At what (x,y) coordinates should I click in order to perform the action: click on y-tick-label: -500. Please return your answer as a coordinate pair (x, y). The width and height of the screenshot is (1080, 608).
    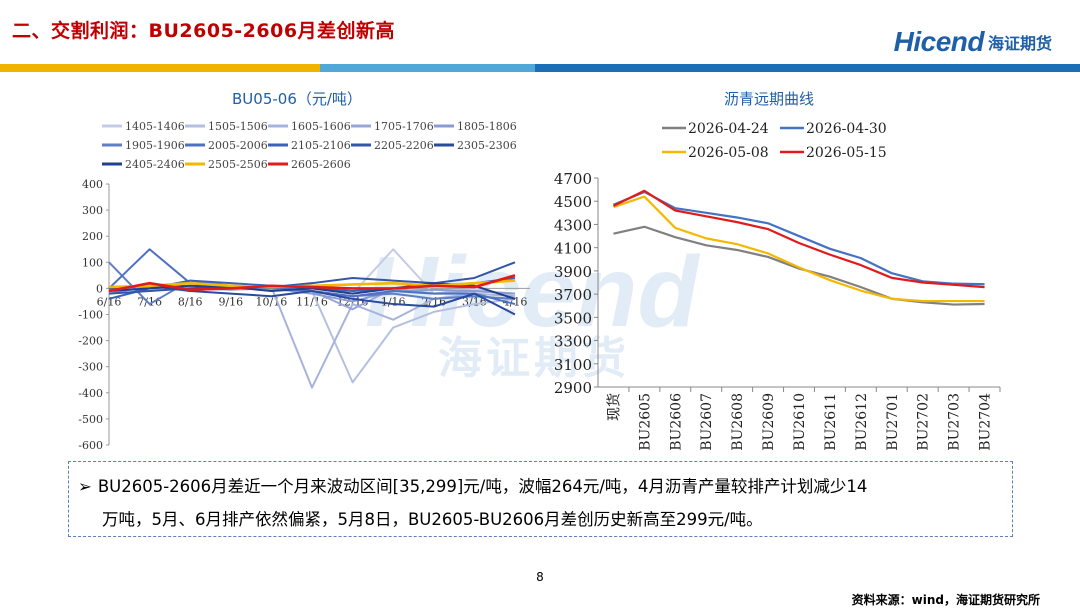
    Looking at the image, I should click on (90, 419).